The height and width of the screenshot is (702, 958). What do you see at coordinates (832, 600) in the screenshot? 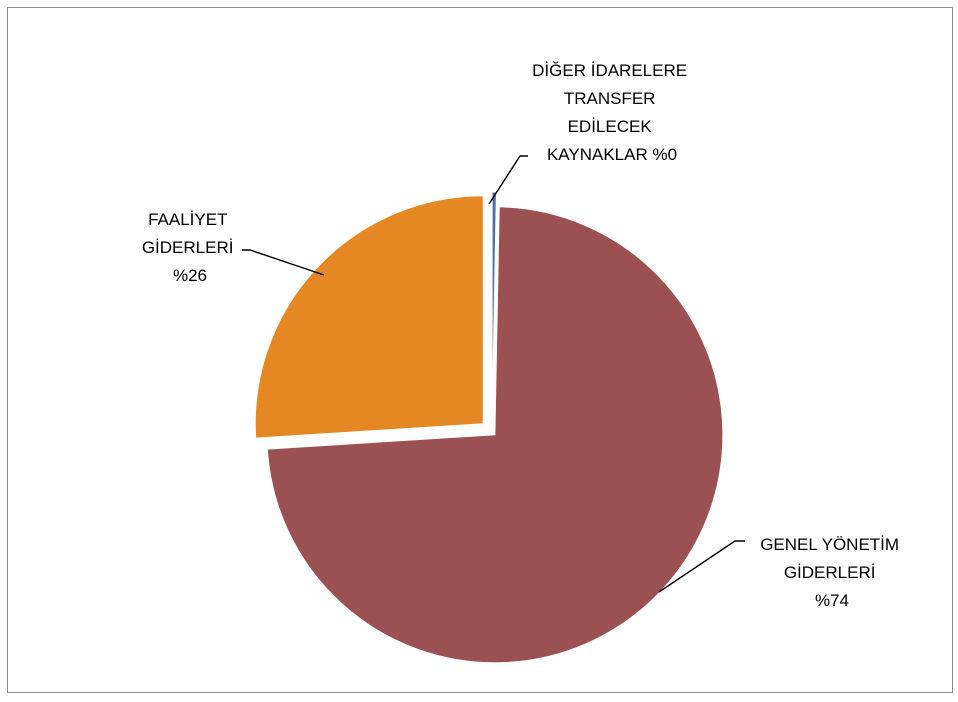
I see `data-label-line: %74` at bounding box center [832, 600].